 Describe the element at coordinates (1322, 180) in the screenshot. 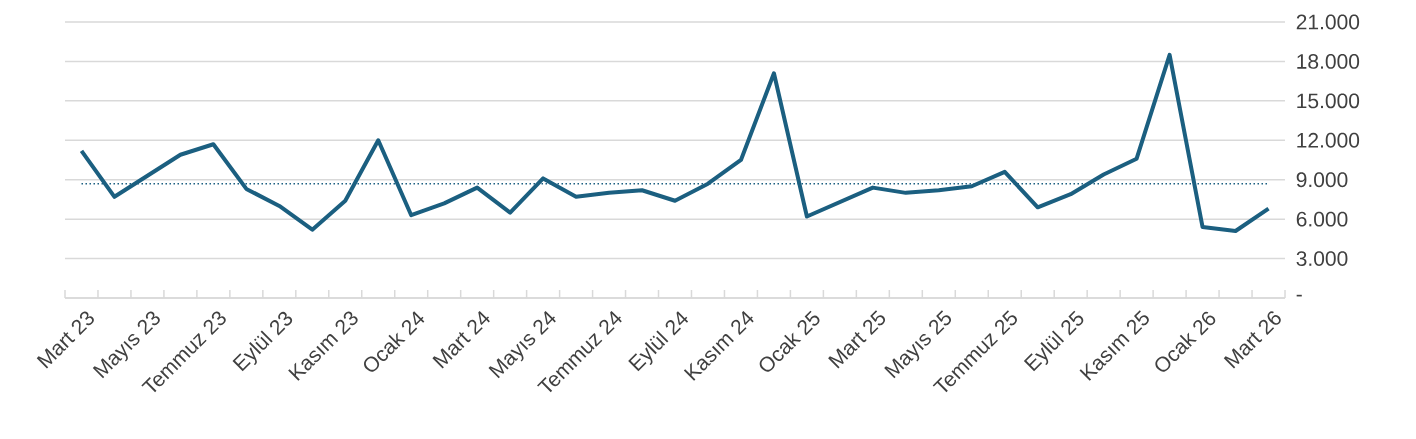

I see `y-tick-label: 9.000` at that location.